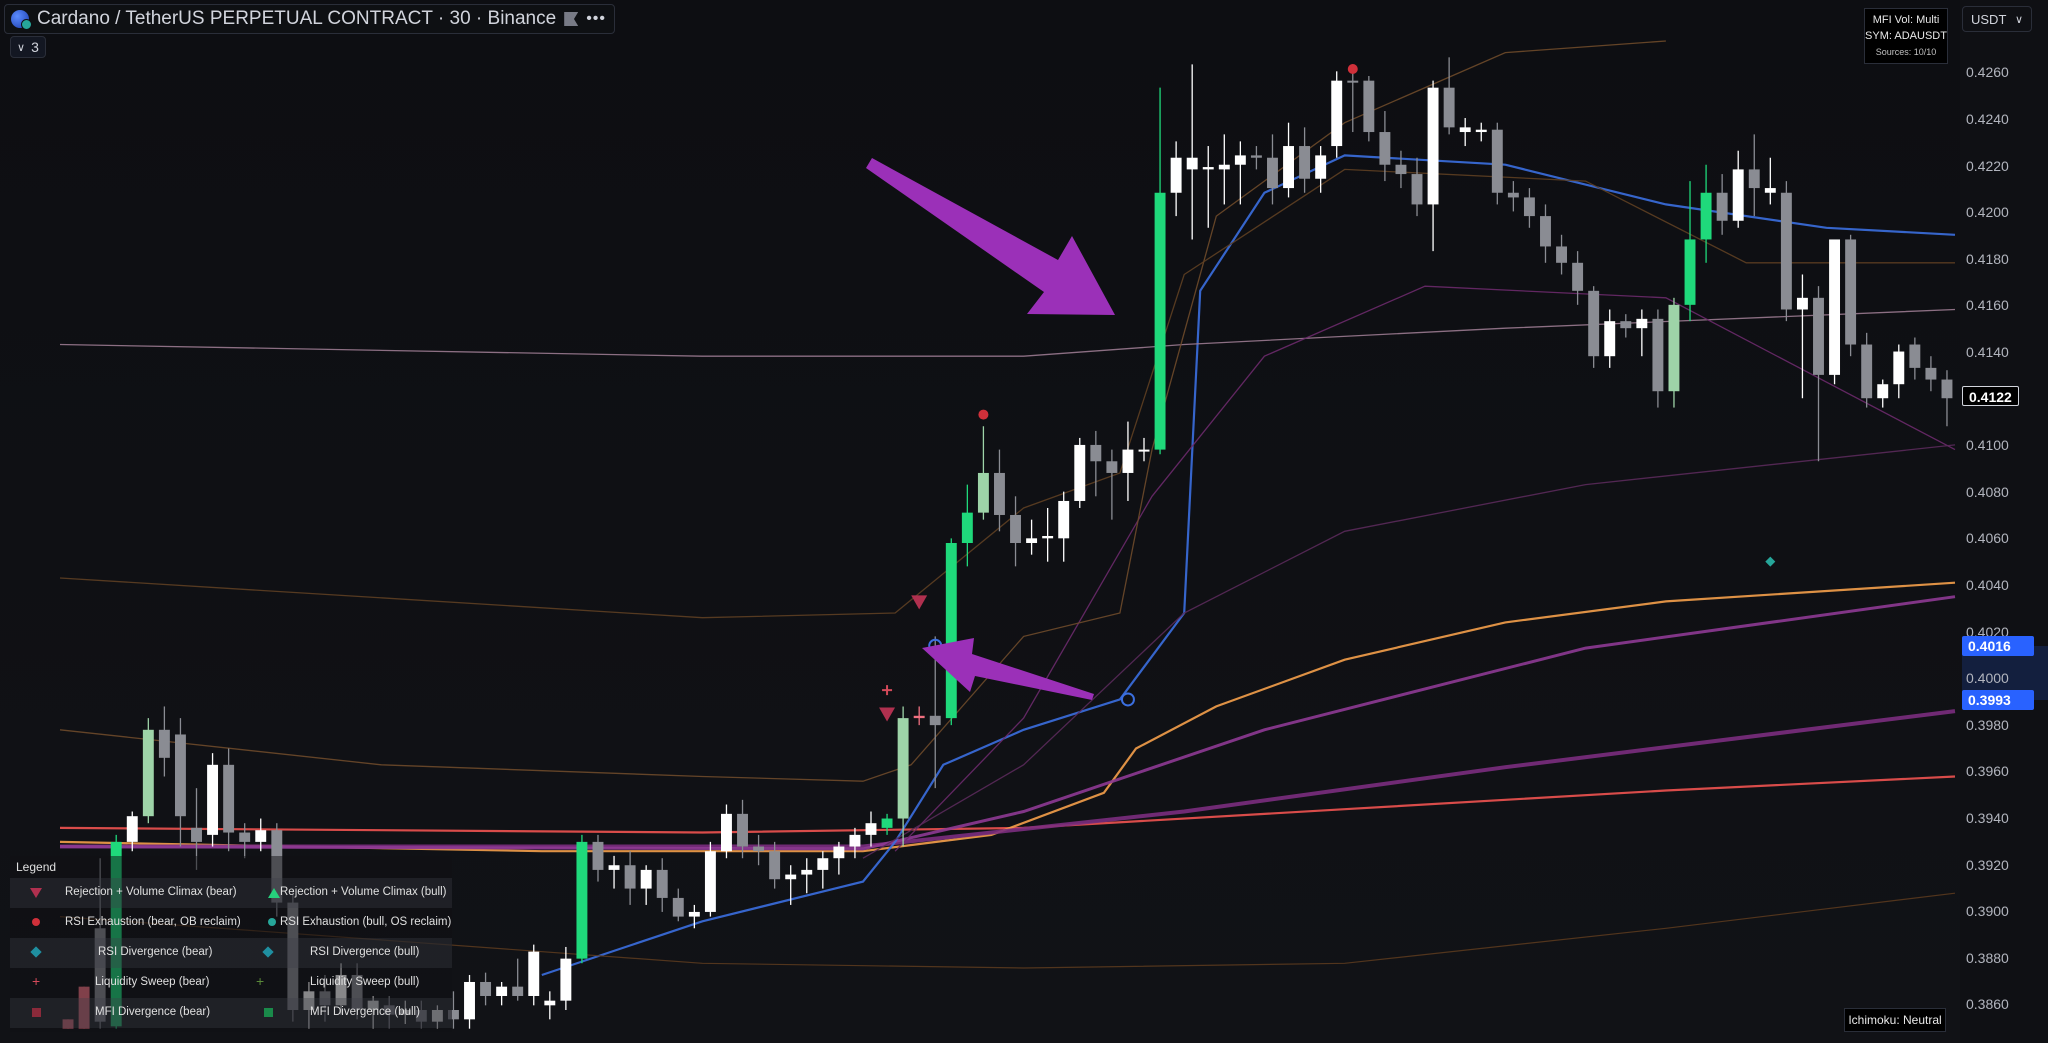  I want to click on legend-label-bull: Rejection + Volume Climax (bull), so click(363, 892).